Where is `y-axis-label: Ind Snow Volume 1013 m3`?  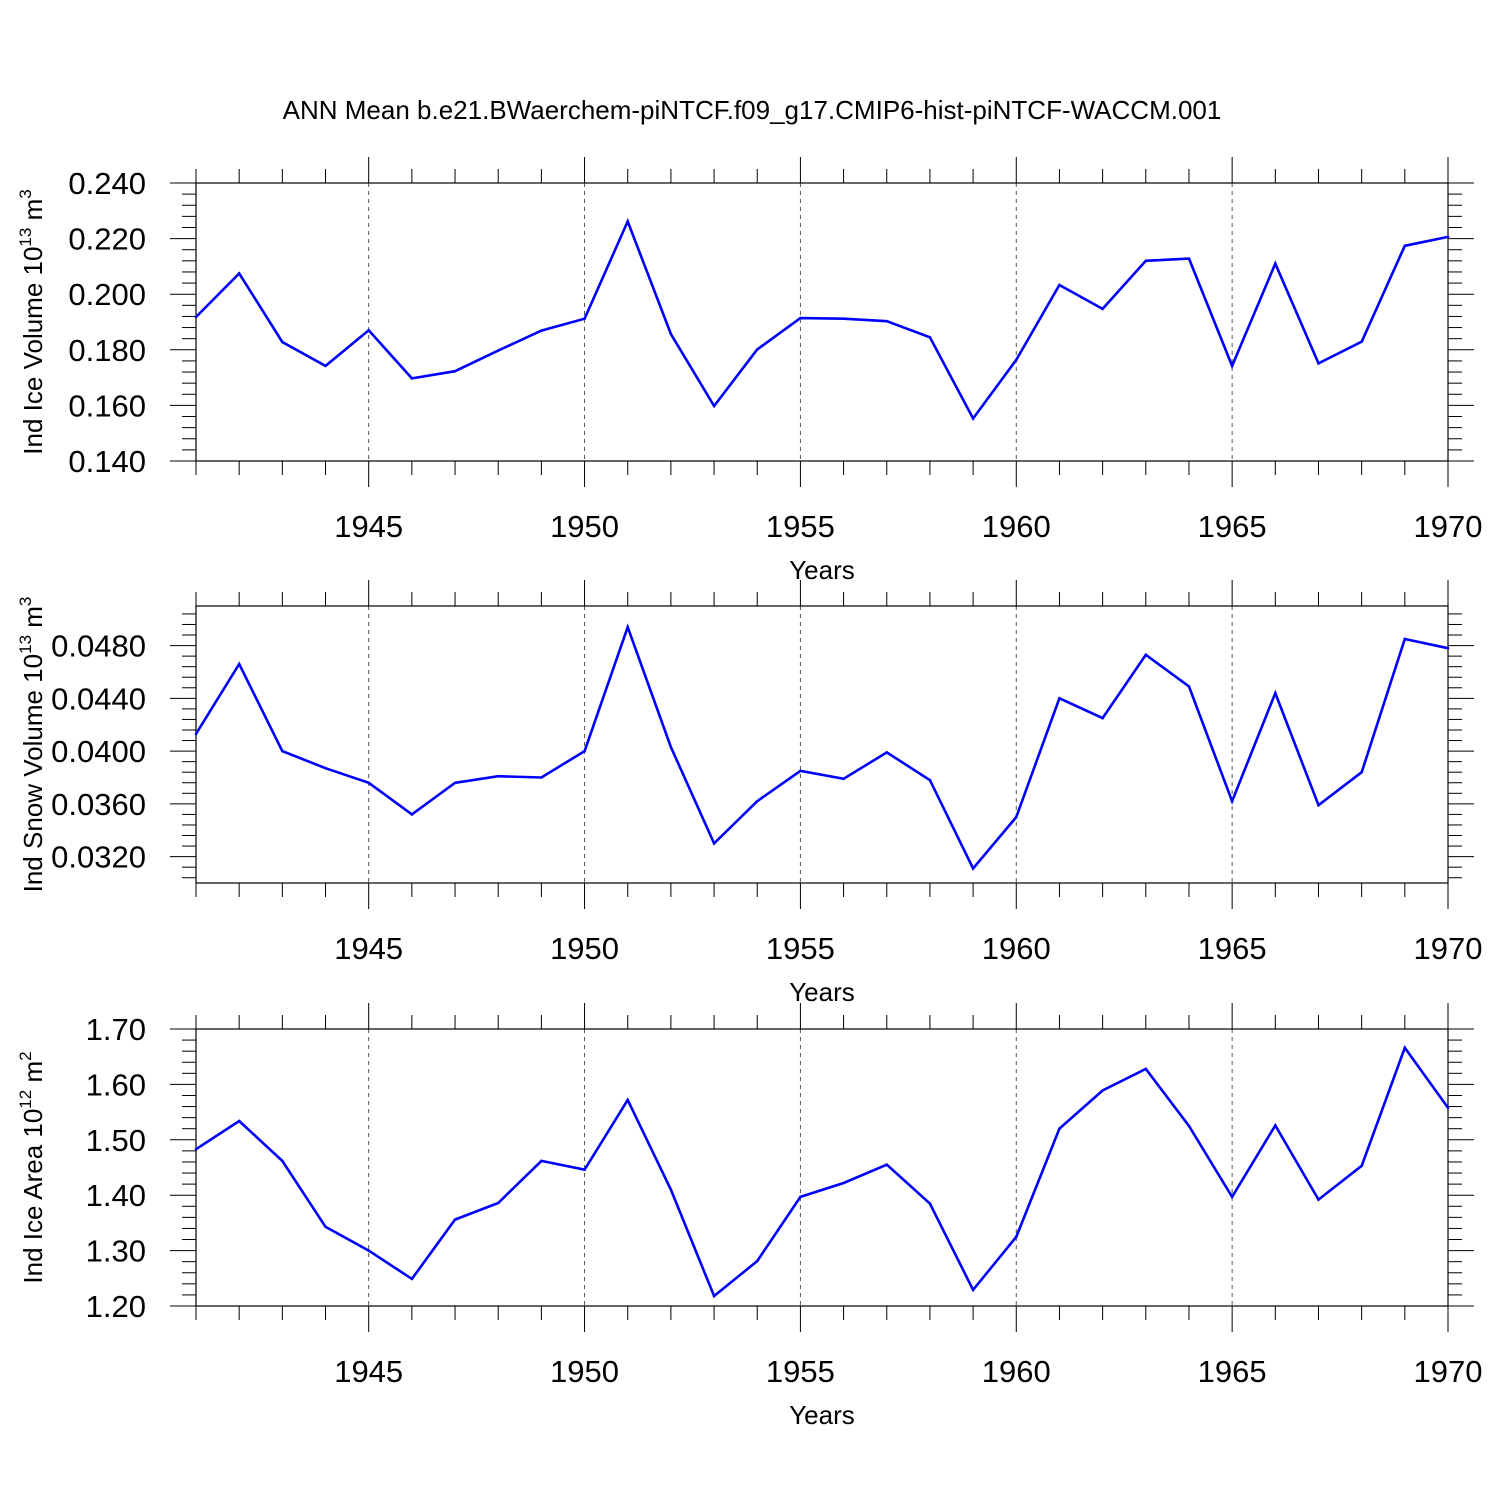
y-axis-label: Ind Snow Volume 1013 m3 is located at coordinates (32, 745).